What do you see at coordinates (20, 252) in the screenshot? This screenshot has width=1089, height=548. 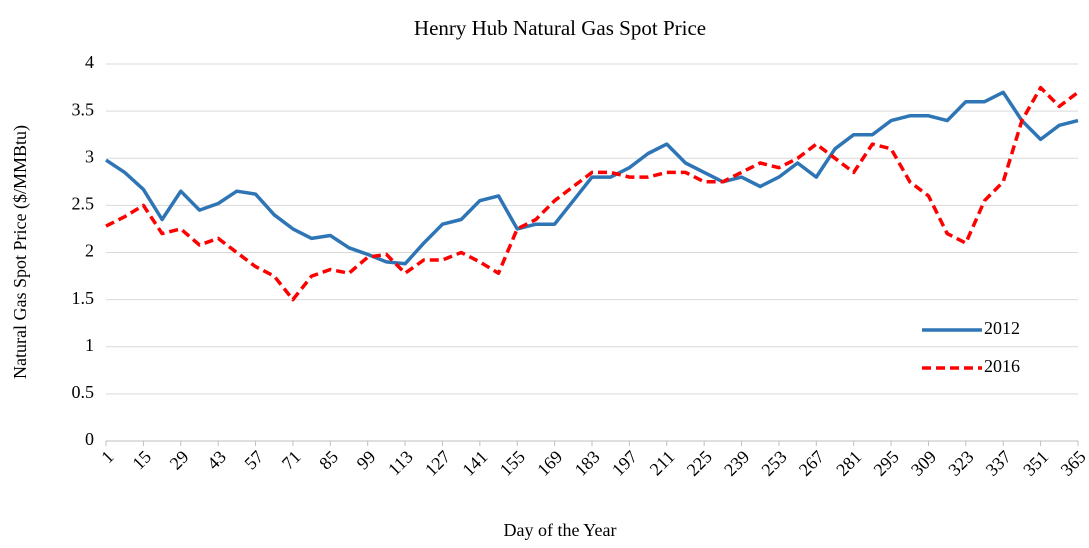 I see `y-axis-label: Natural Gas Spot Price ($/MMBtu)` at bounding box center [20, 252].